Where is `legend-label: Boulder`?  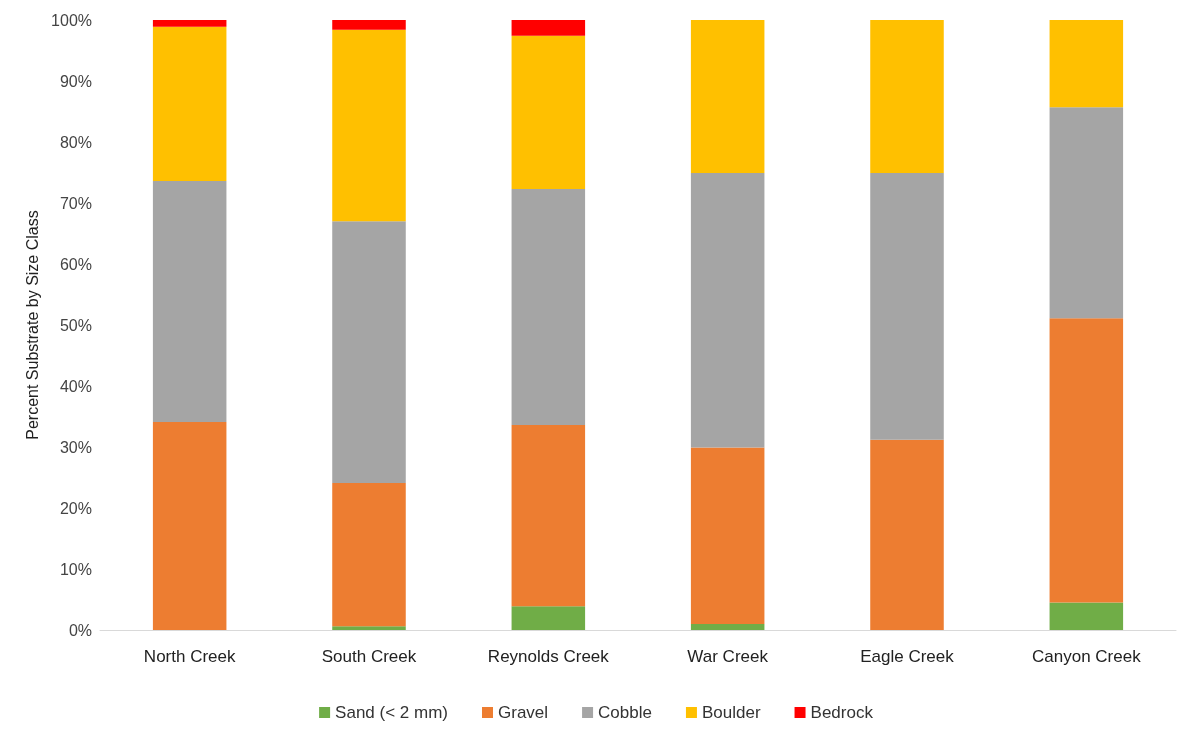 legend-label: Boulder is located at coordinates (731, 712).